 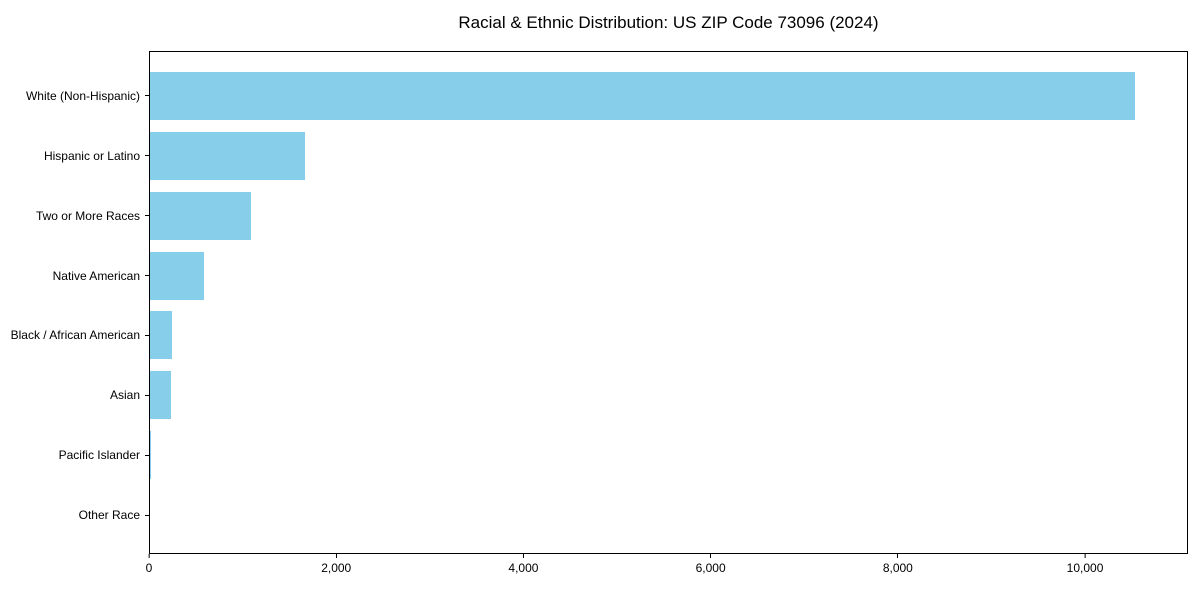 I want to click on y-axis-label: Black / African American, so click(x=75, y=335).